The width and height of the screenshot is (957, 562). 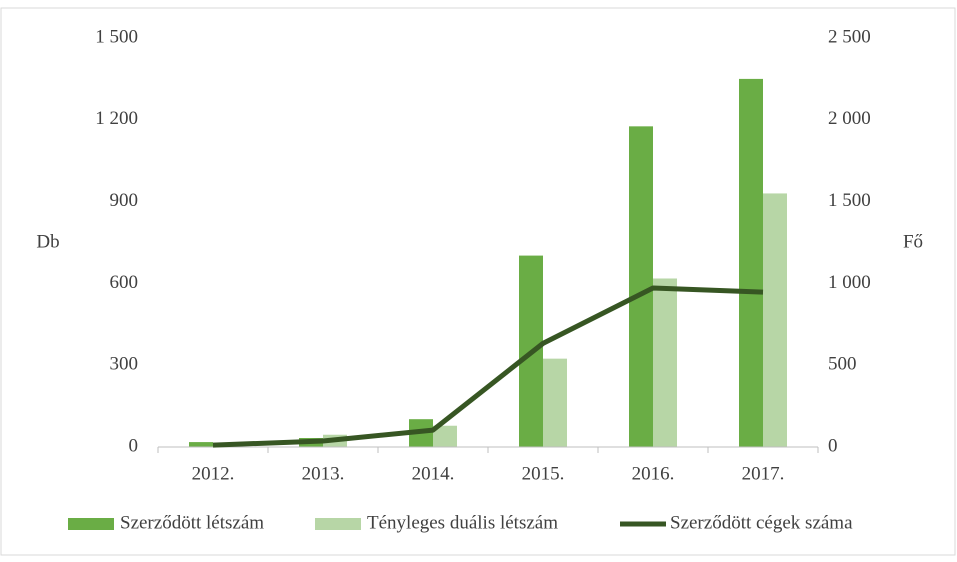 I want to click on y-tick-label: 1 500, so click(x=116, y=36).